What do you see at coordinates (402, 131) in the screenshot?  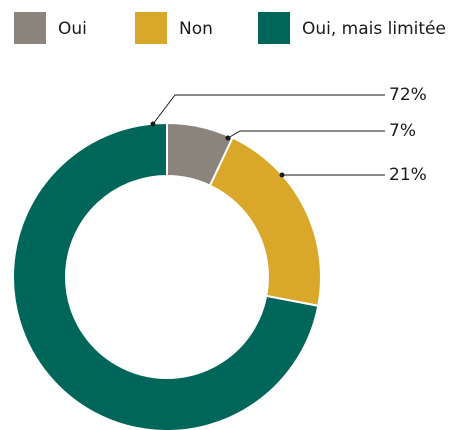 I see `data-label: 7%` at bounding box center [402, 131].